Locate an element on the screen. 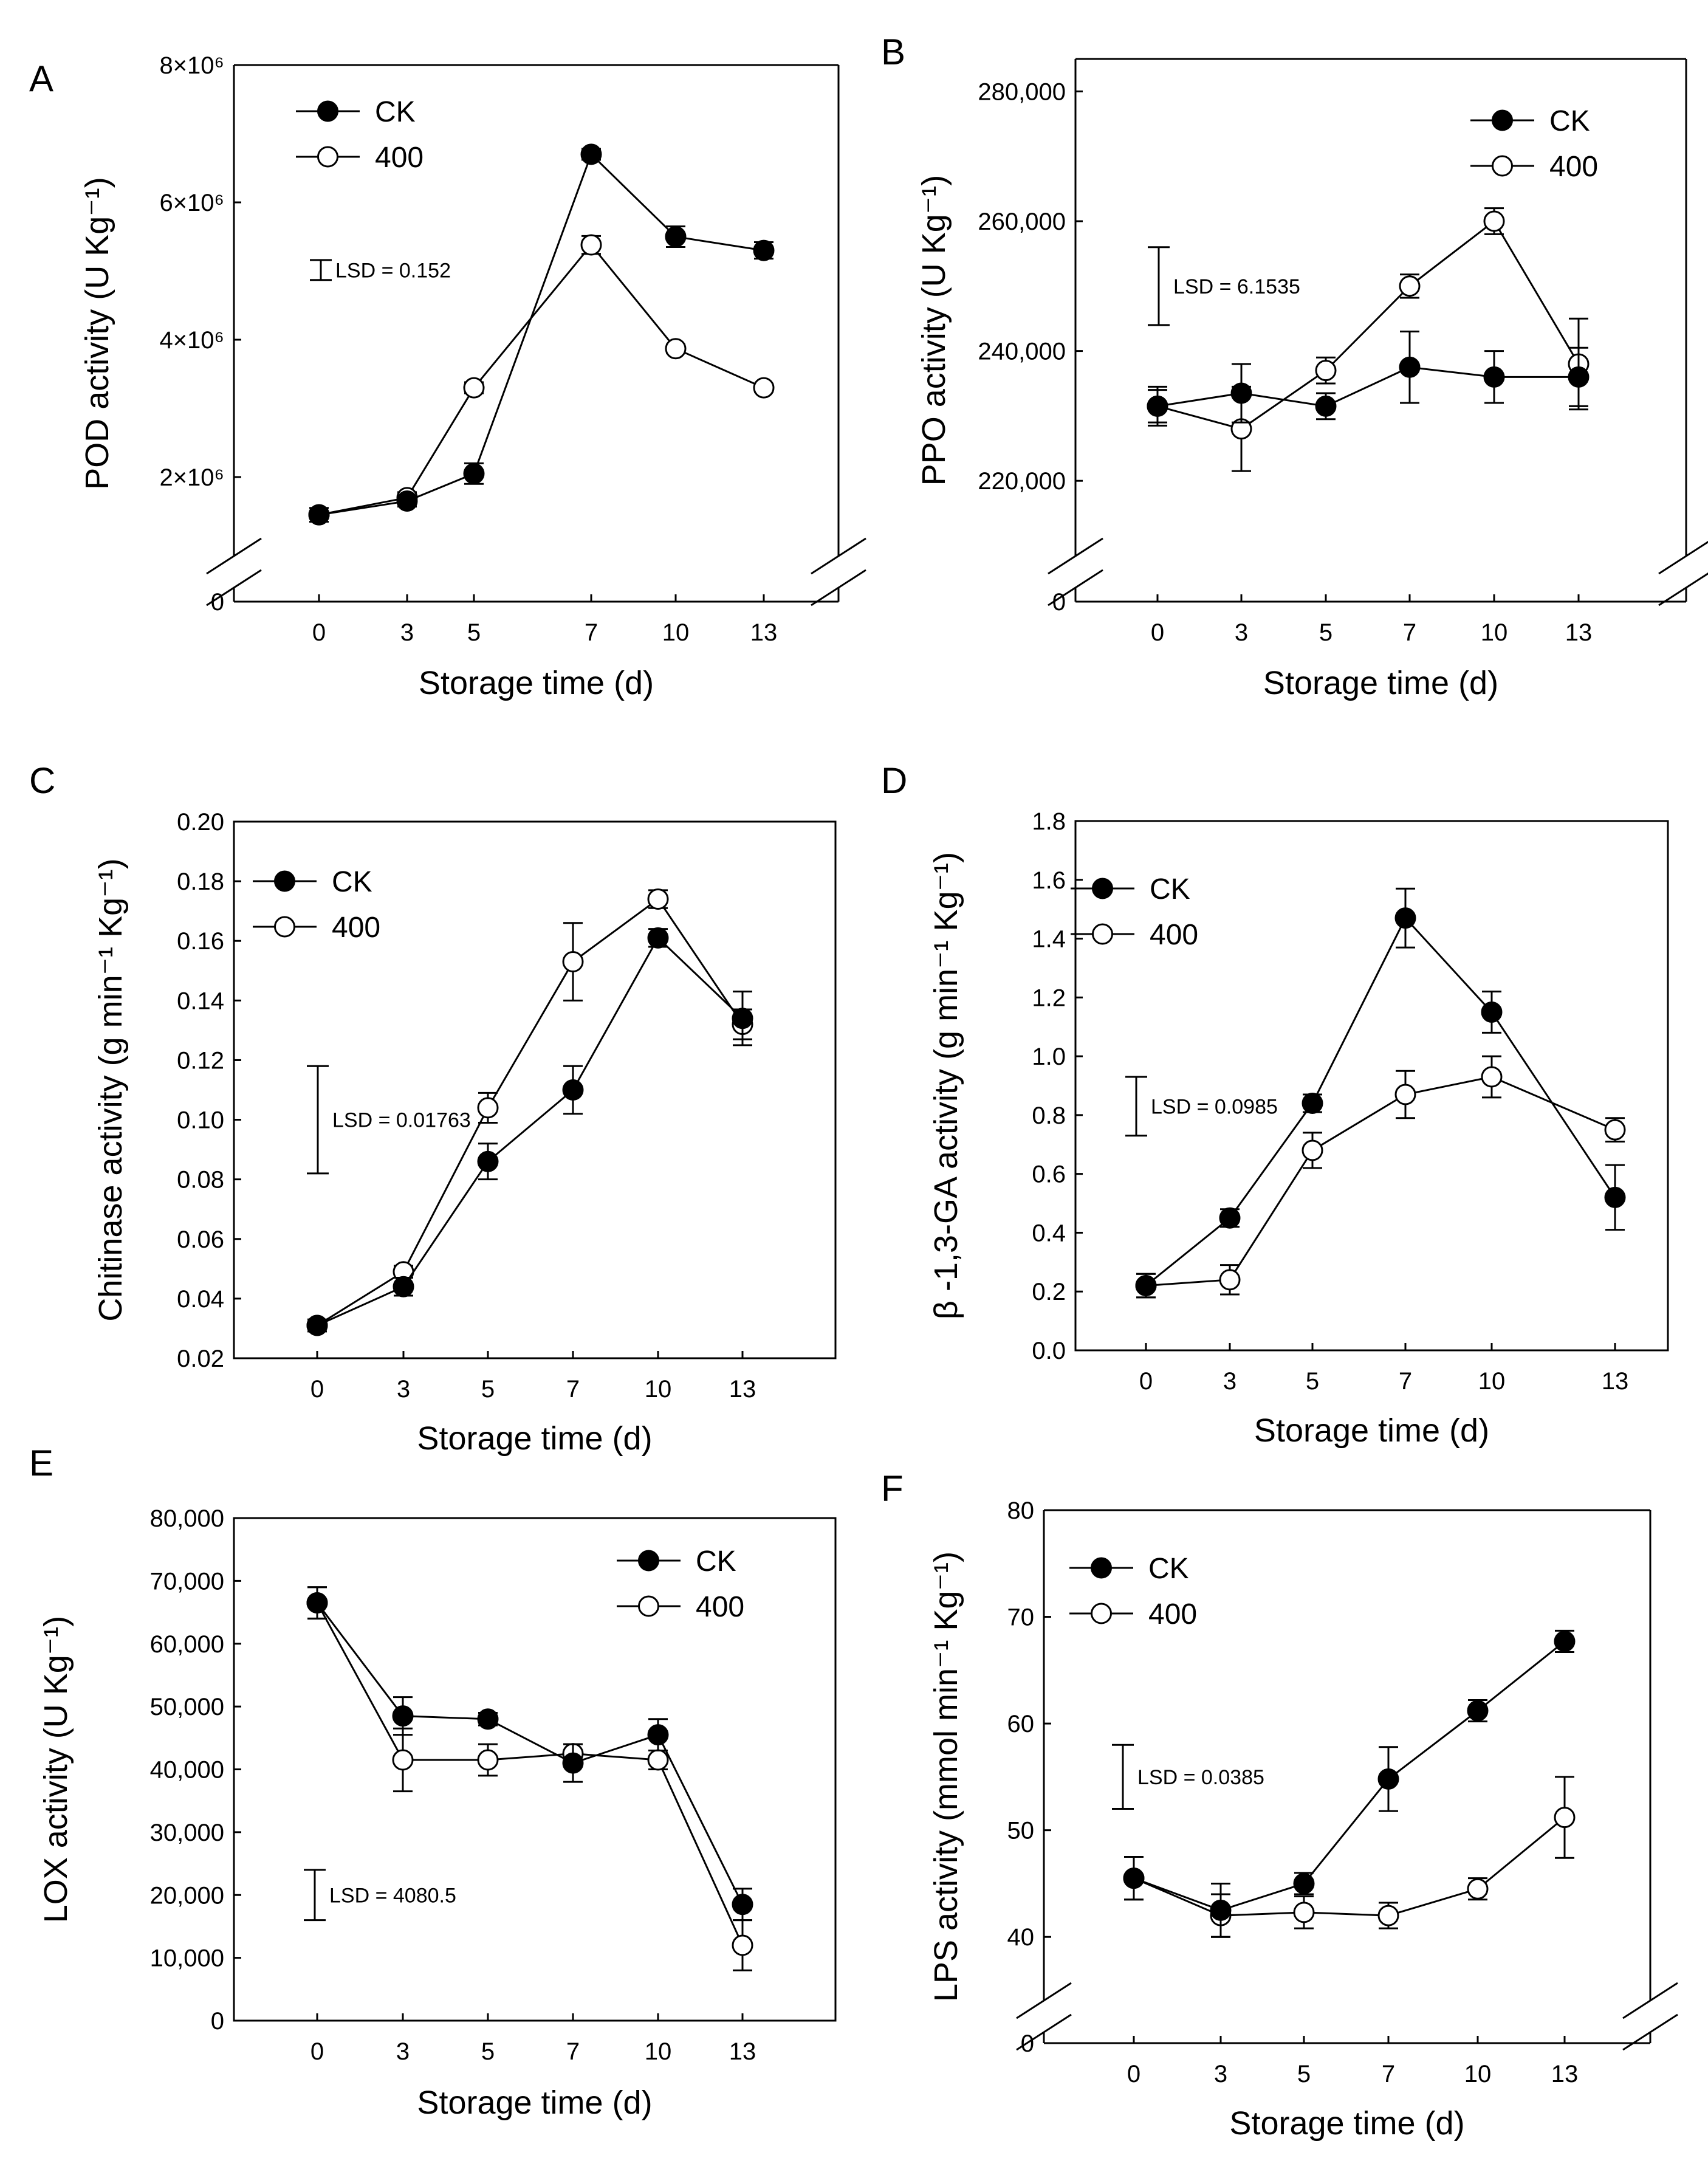 This screenshot has height=2175, width=1708. y-tick-label: 50 is located at coordinates (1021, 1831).